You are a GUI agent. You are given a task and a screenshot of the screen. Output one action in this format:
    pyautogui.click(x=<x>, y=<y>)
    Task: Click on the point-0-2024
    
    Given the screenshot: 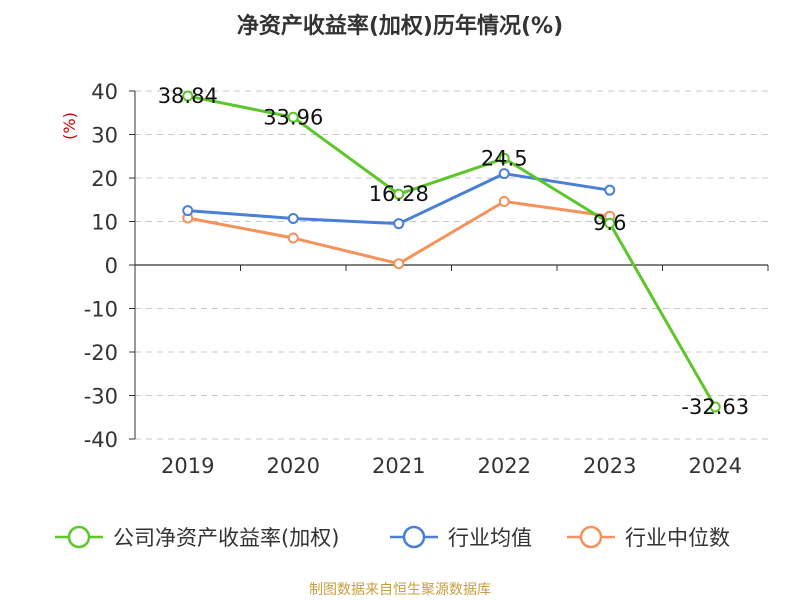 What is the action you would take?
    pyautogui.click(x=715, y=407)
    